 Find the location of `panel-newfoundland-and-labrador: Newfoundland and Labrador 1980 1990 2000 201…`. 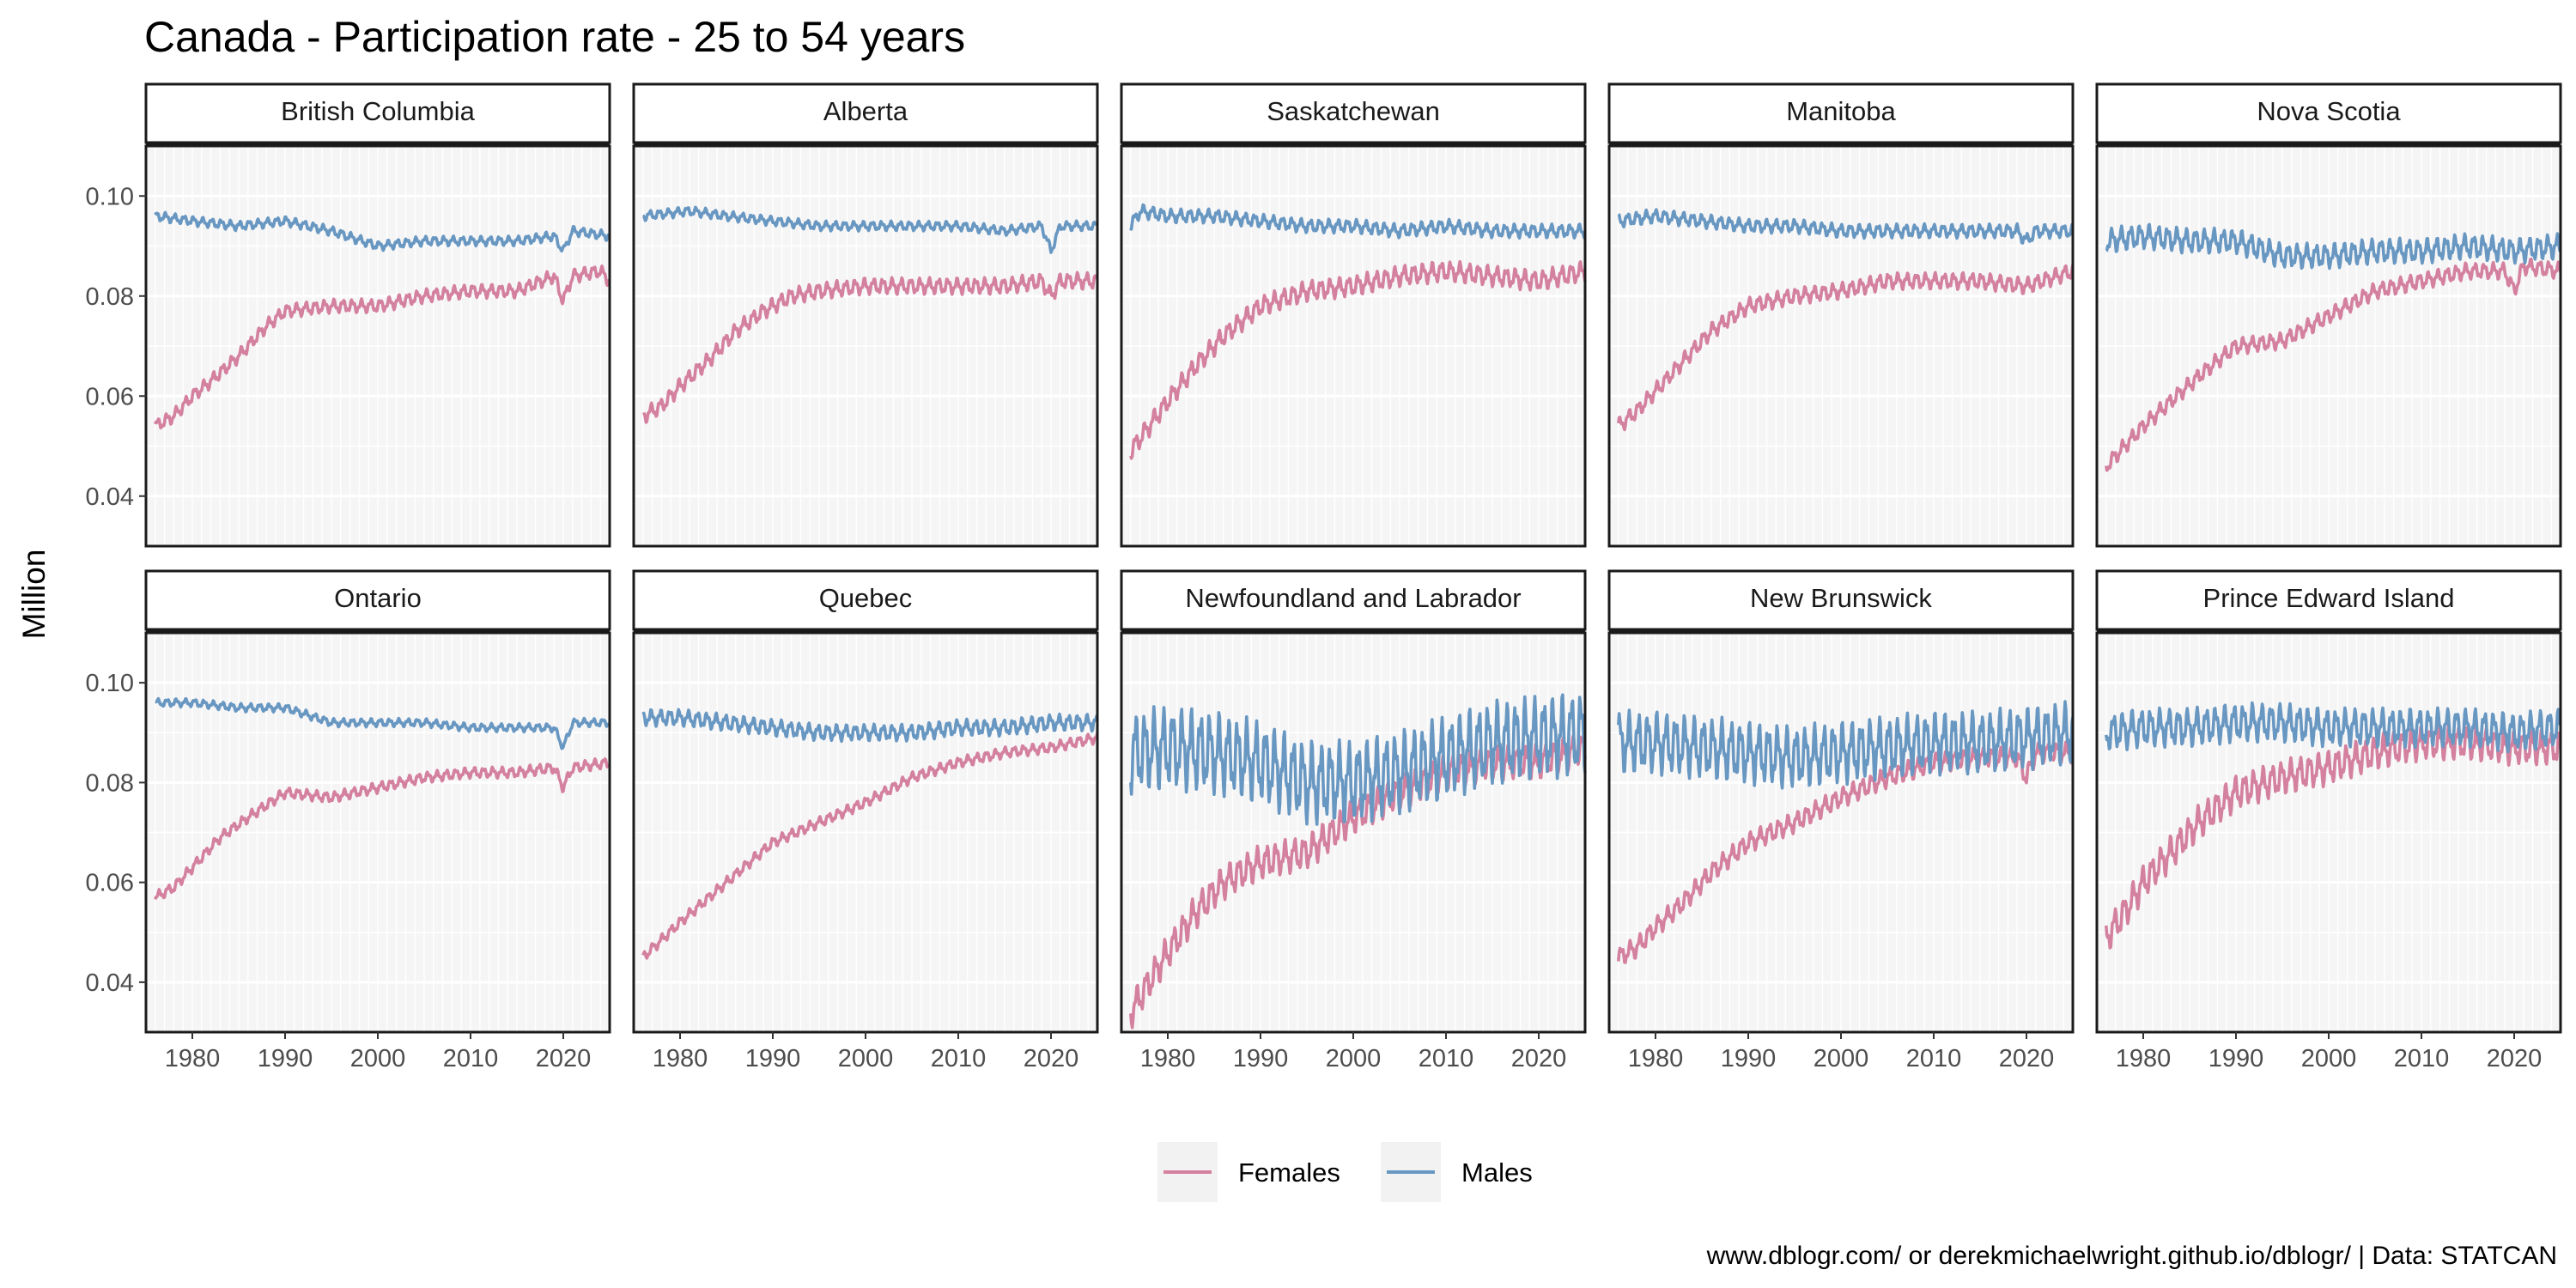

panel-newfoundland-and-labrador: Newfoundland and Labrador 1980 1990 2000 201… is located at coordinates (1353, 821).